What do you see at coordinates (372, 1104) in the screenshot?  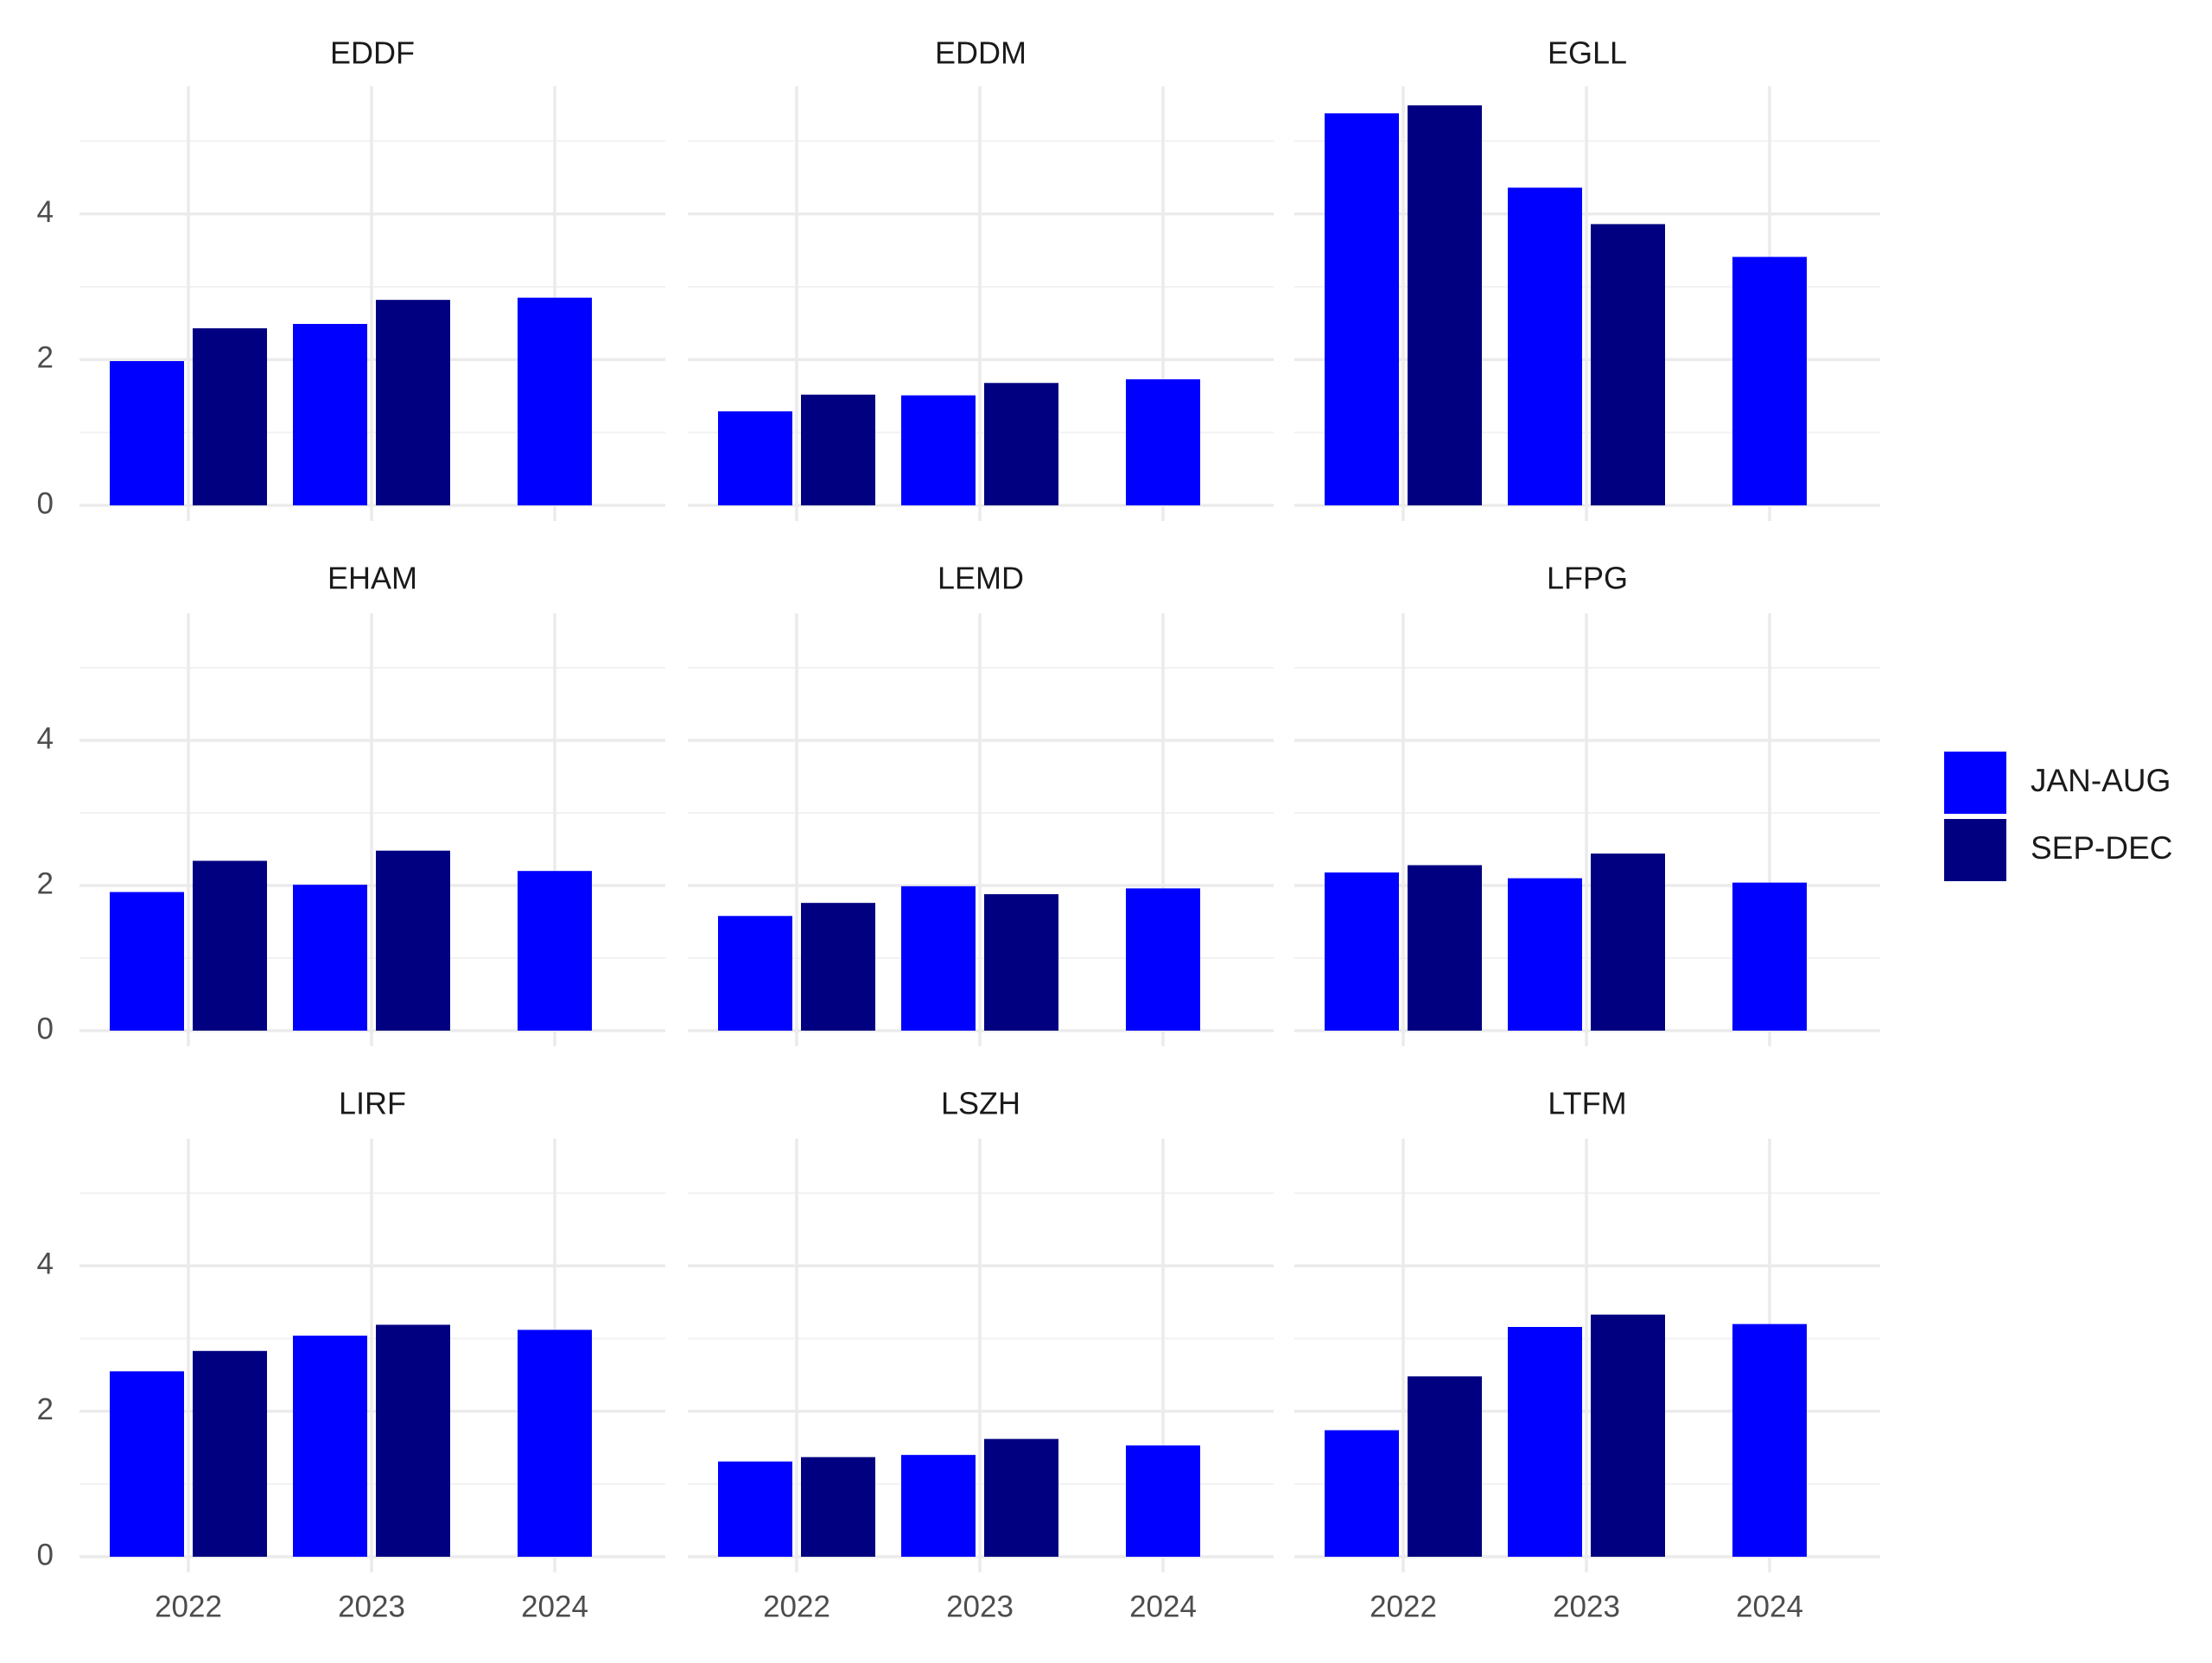 I see `panel-title: LIRF` at bounding box center [372, 1104].